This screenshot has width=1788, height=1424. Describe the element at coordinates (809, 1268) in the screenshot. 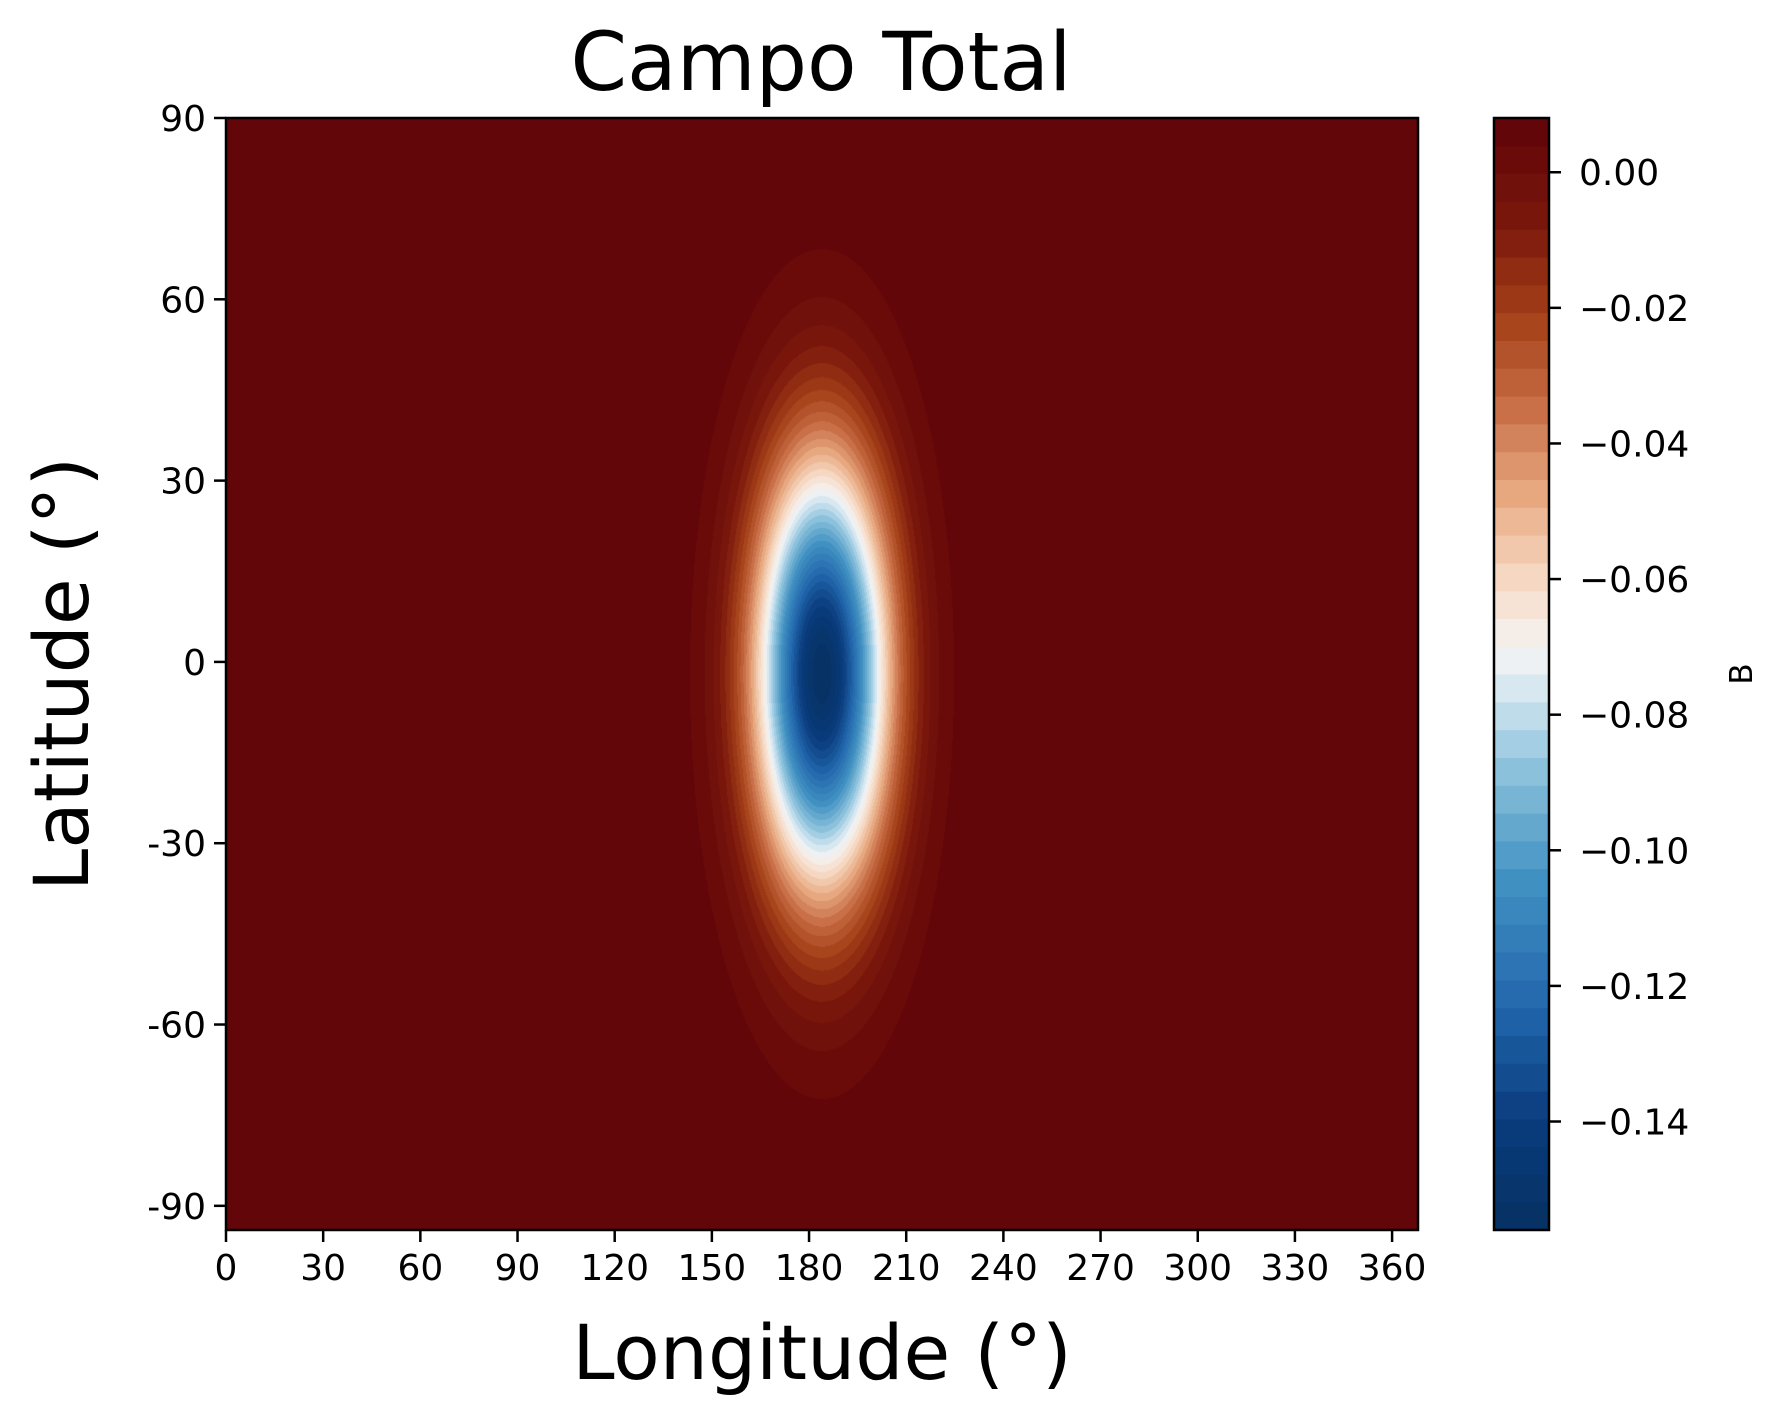

I see `x-tick-label: 180` at that location.